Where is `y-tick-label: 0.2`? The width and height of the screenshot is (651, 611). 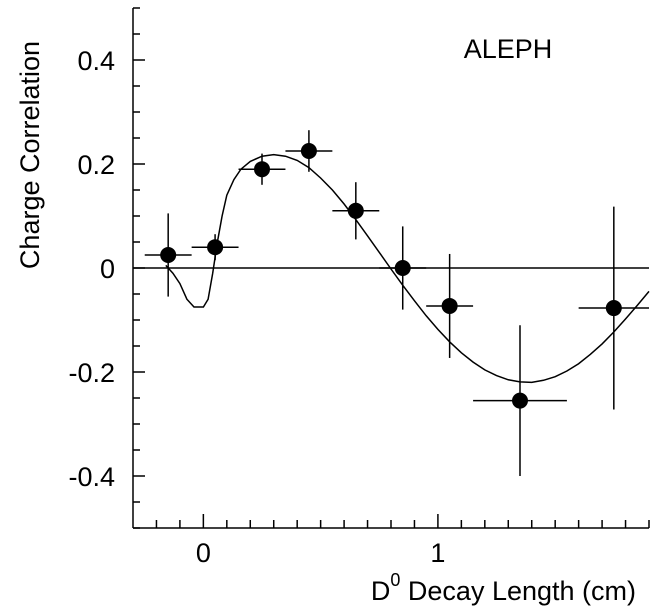
y-tick-label: 0.2 is located at coordinates (96, 165).